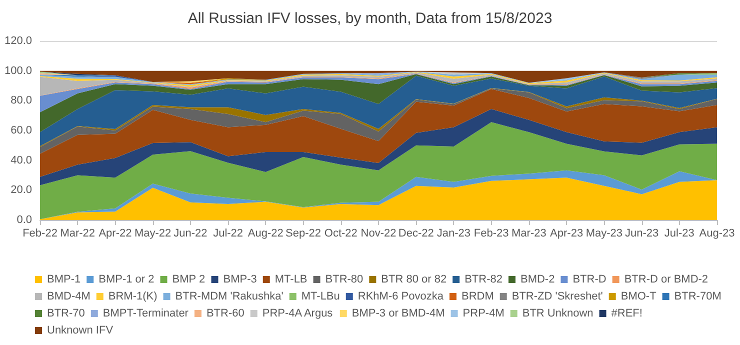 This screenshot has width=740, height=345. What do you see at coordinates (40, 234) in the screenshot?
I see `x-tick-label: Feb-22` at bounding box center [40, 234].